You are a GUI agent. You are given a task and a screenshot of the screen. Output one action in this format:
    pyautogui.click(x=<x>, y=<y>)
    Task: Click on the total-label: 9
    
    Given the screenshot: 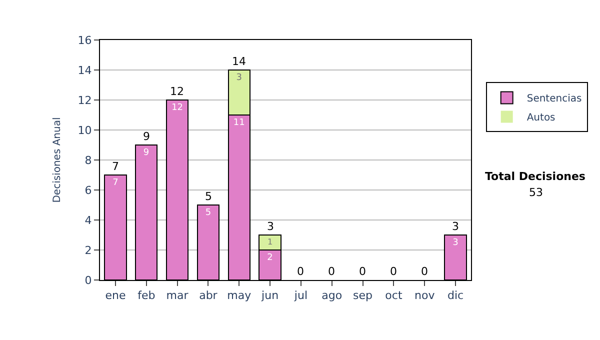 What is the action you would take?
    pyautogui.click(x=146, y=136)
    